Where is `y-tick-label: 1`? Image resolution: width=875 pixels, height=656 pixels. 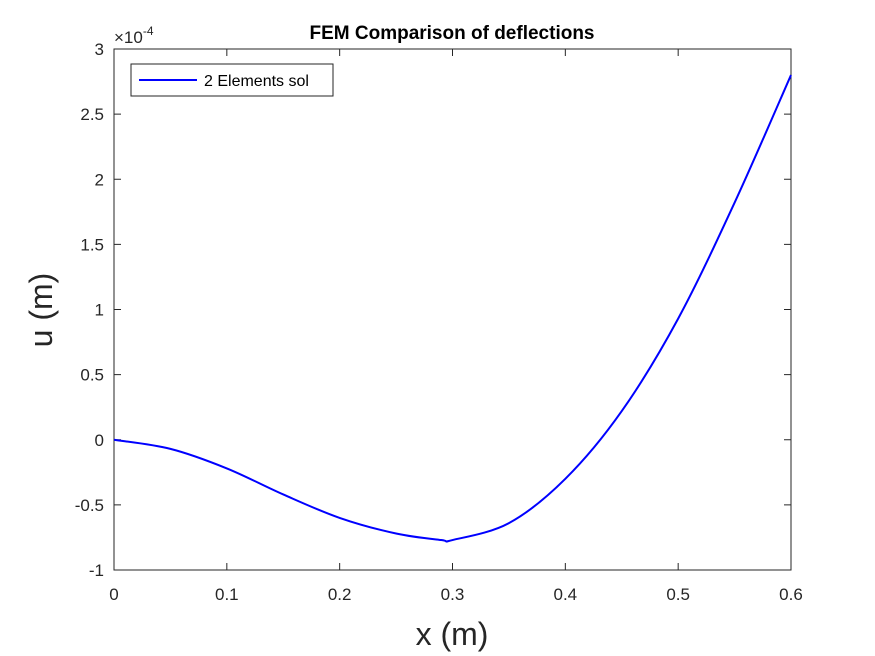 y-tick-label: 1 is located at coordinates (99, 310).